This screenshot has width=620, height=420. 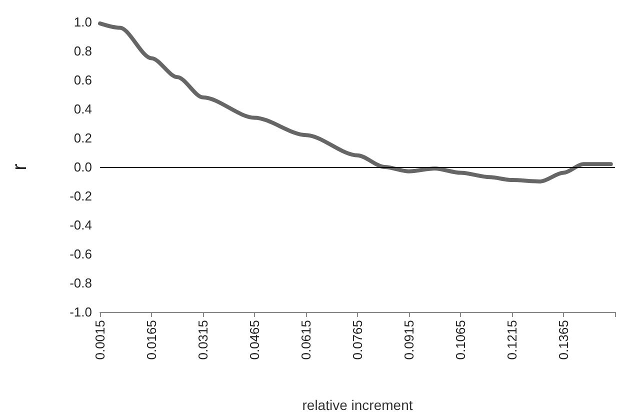 I want to click on y-tick-label: 1.0, so click(x=83, y=22).